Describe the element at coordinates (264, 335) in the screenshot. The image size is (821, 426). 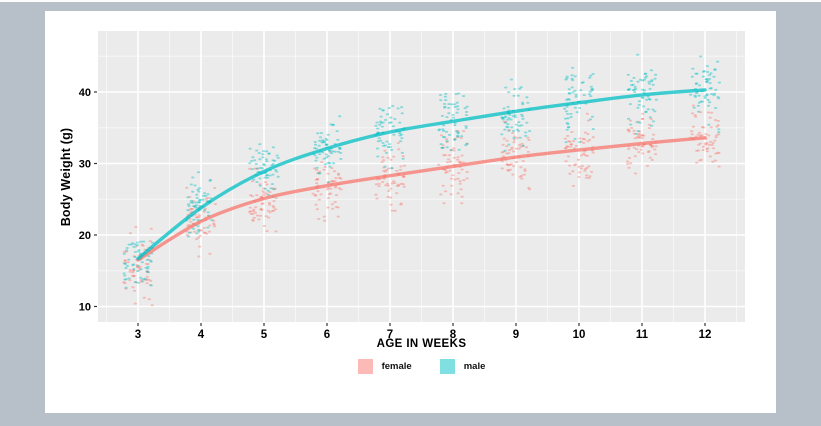
I see `x-tick-label: 5` at that location.